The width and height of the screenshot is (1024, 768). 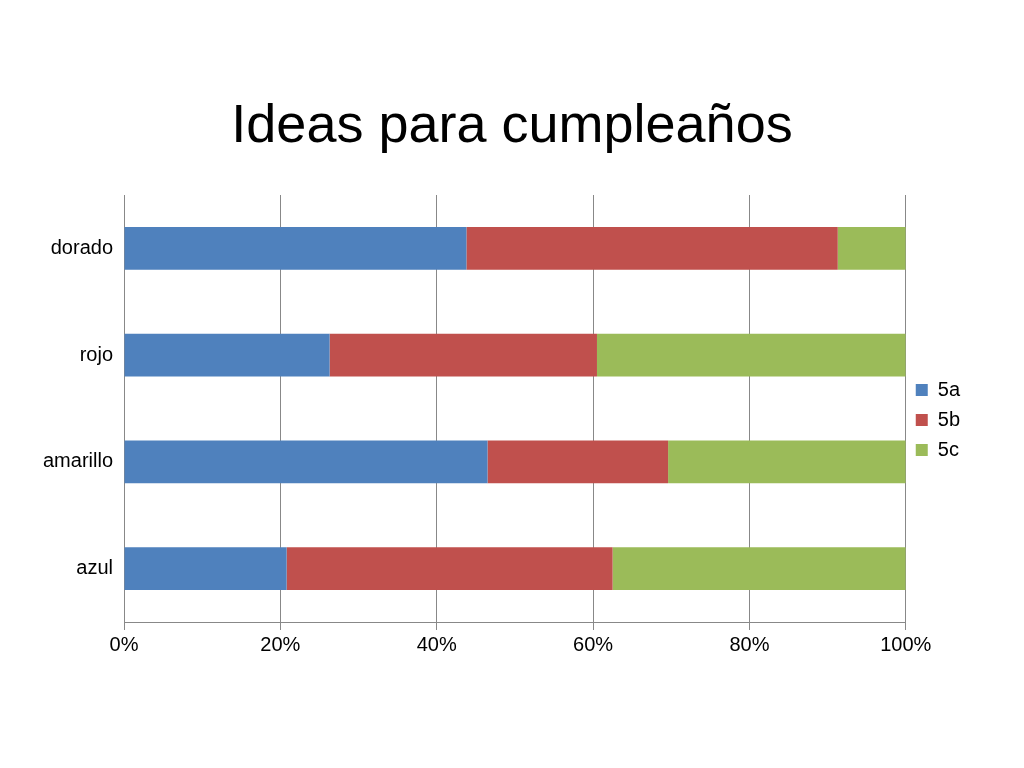 What do you see at coordinates (593, 643) in the screenshot?
I see `x-tick-label: 60%` at bounding box center [593, 643].